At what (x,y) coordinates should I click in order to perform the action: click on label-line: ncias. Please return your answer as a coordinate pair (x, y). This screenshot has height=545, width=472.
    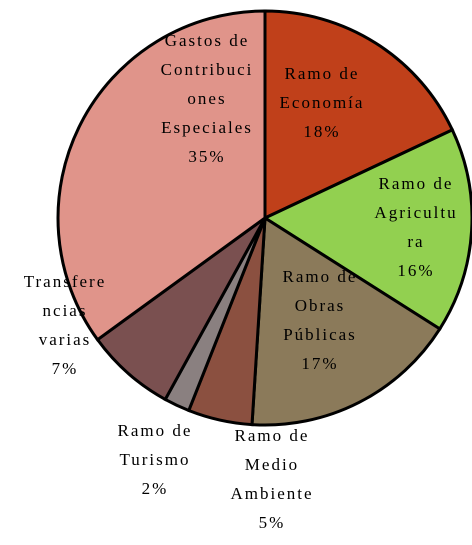
    Looking at the image, I should click on (65, 310).